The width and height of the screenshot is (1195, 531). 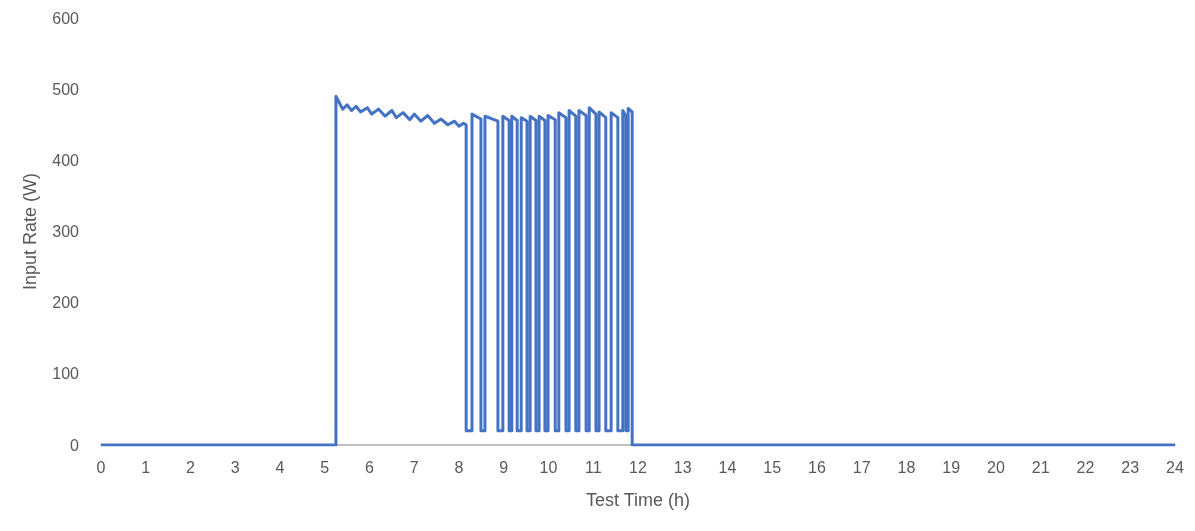 What do you see at coordinates (66, 374) in the screenshot?
I see `y-tick-label: 100` at bounding box center [66, 374].